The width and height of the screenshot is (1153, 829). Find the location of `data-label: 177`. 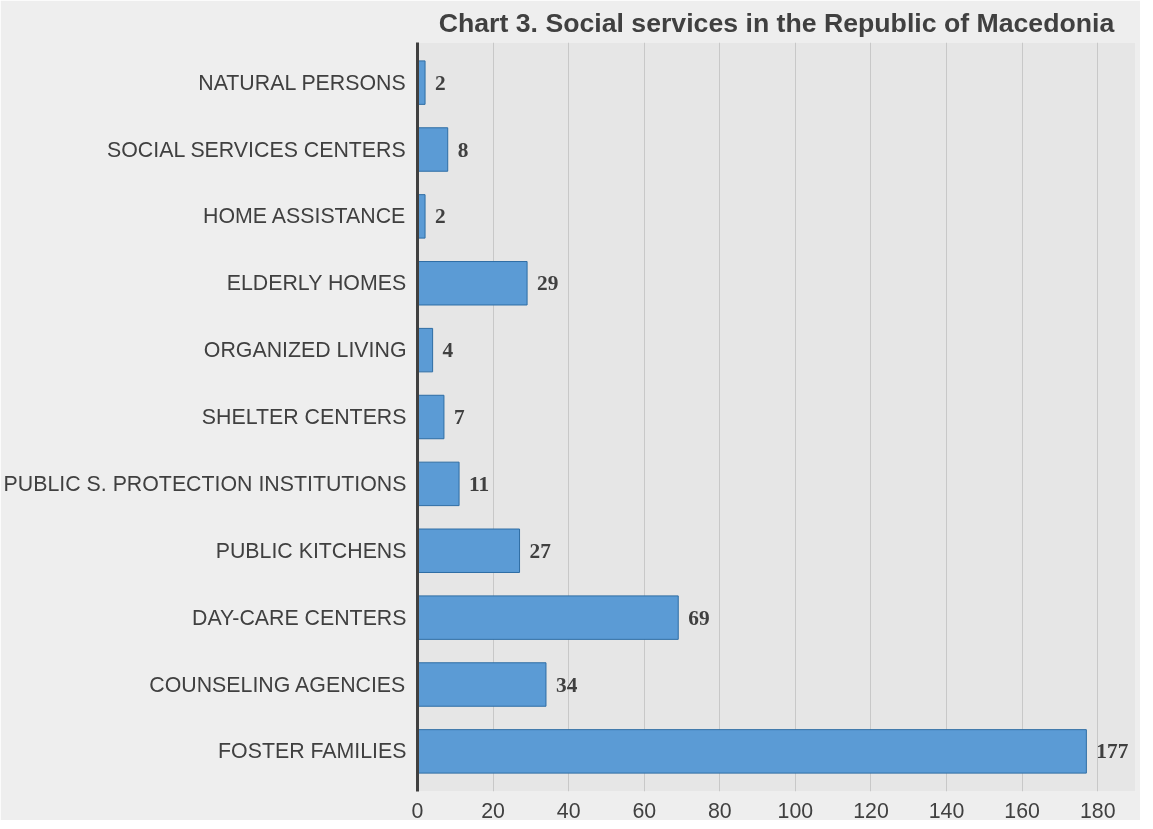

data-label: 177 is located at coordinates (1112, 751).